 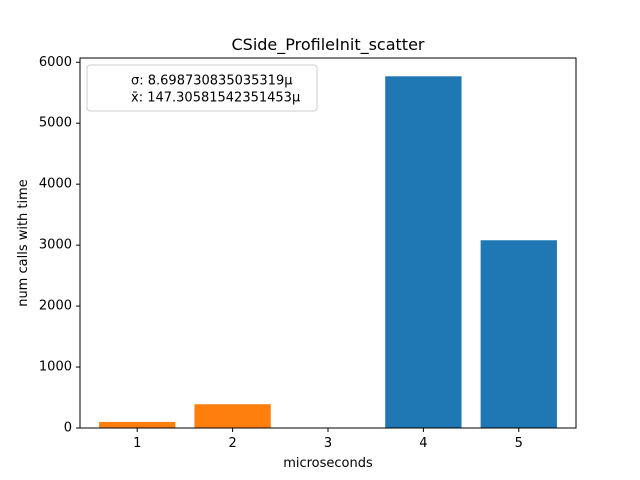 I want to click on legend-box, so click(x=202, y=88).